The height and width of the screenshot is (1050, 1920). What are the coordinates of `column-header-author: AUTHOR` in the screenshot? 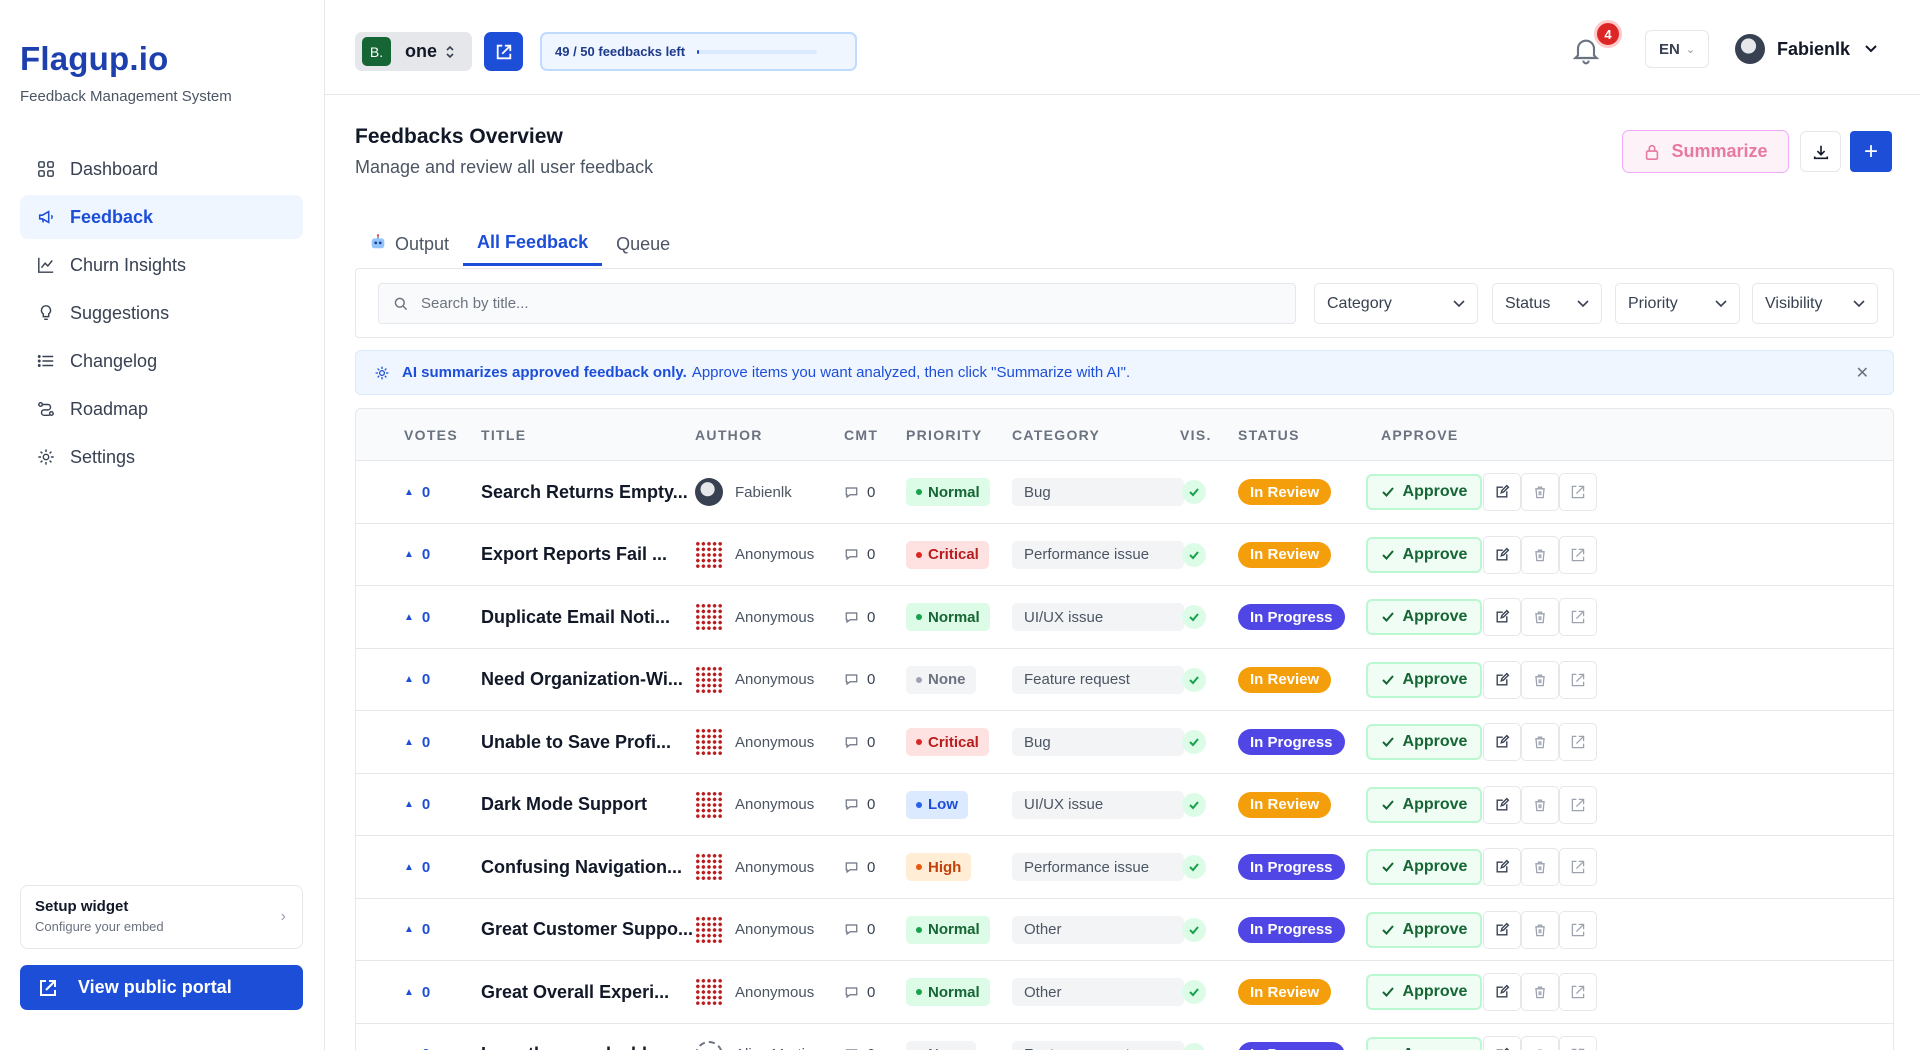 It's located at (729, 435).